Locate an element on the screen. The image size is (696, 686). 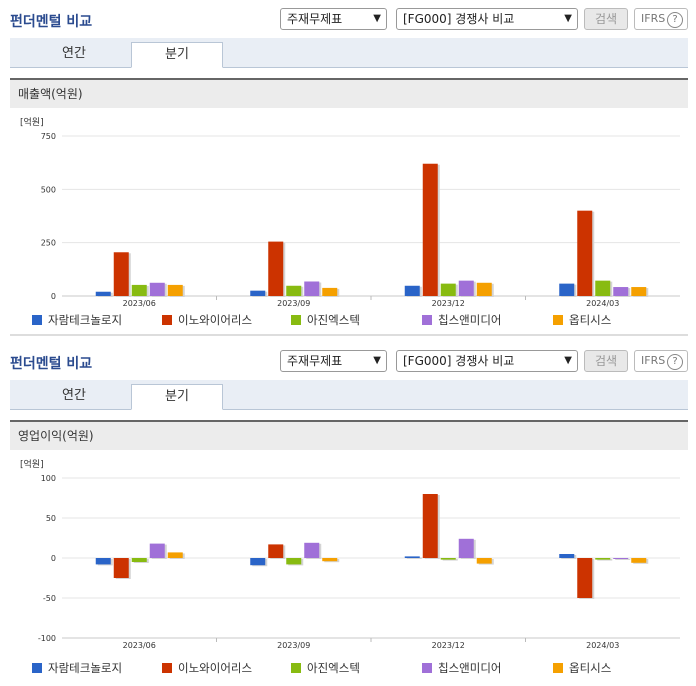
y-unit-label: [억원] is located at coordinates (32, 464).